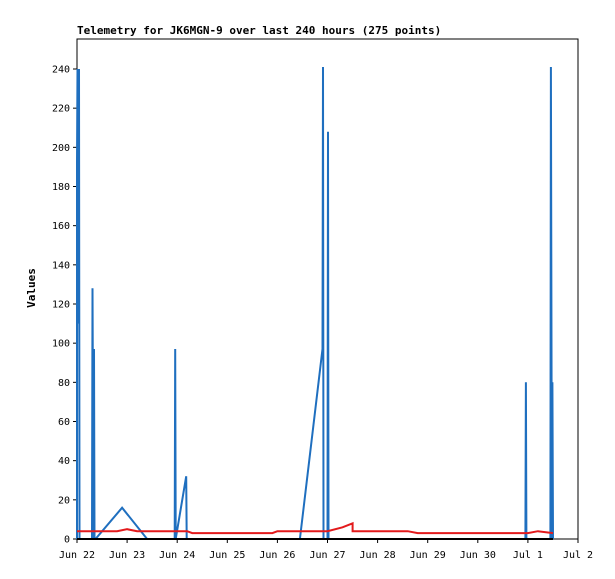  What do you see at coordinates (61, 305) in the screenshot?
I see `y-tick-label: 120` at bounding box center [61, 305].